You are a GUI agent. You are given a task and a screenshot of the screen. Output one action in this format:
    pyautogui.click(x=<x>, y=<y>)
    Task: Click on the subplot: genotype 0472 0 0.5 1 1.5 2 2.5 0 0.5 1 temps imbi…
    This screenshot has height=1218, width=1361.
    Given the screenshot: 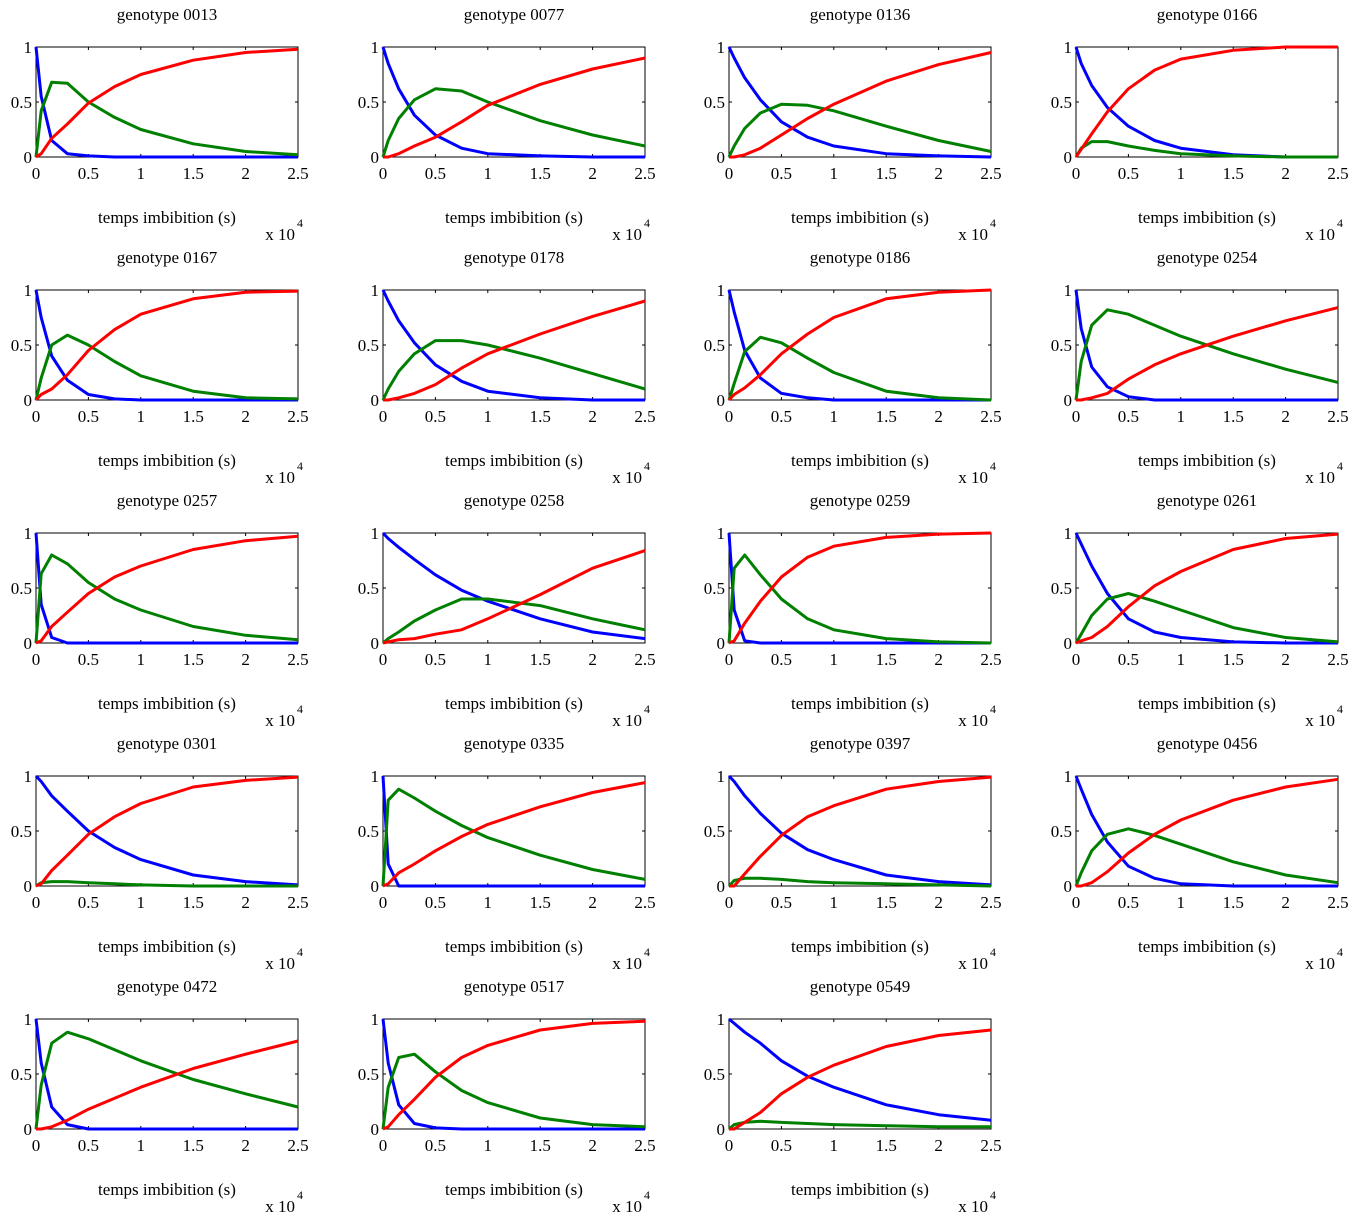 What is the action you would take?
    pyautogui.click(x=160, y=1096)
    